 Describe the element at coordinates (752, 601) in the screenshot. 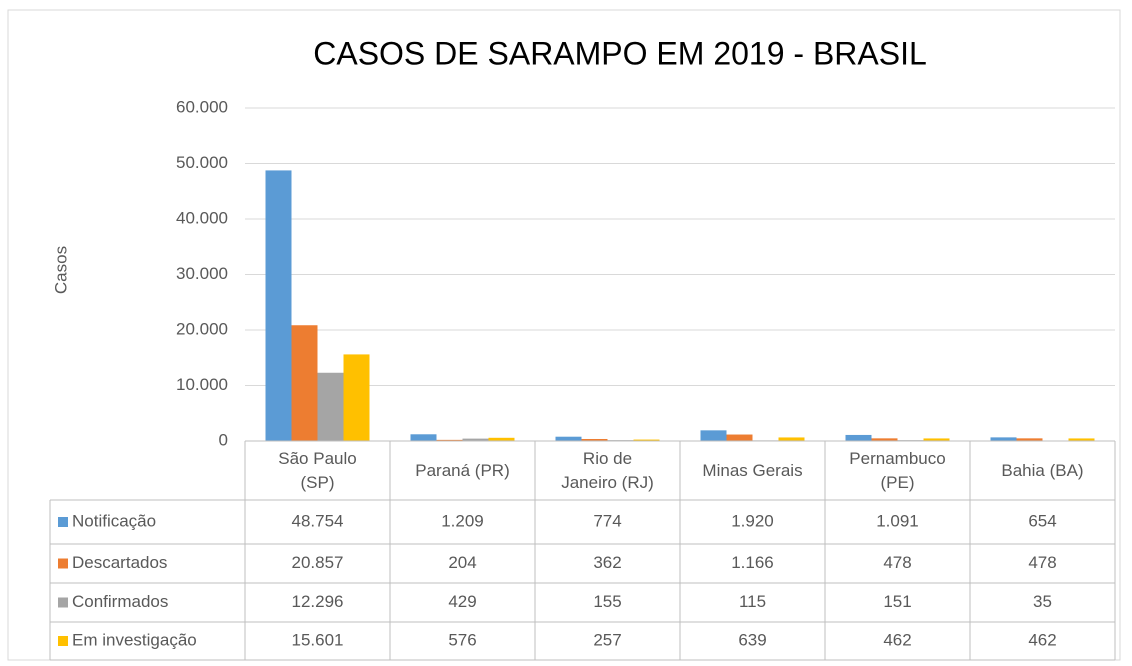

I see `table-value: 115` at that location.